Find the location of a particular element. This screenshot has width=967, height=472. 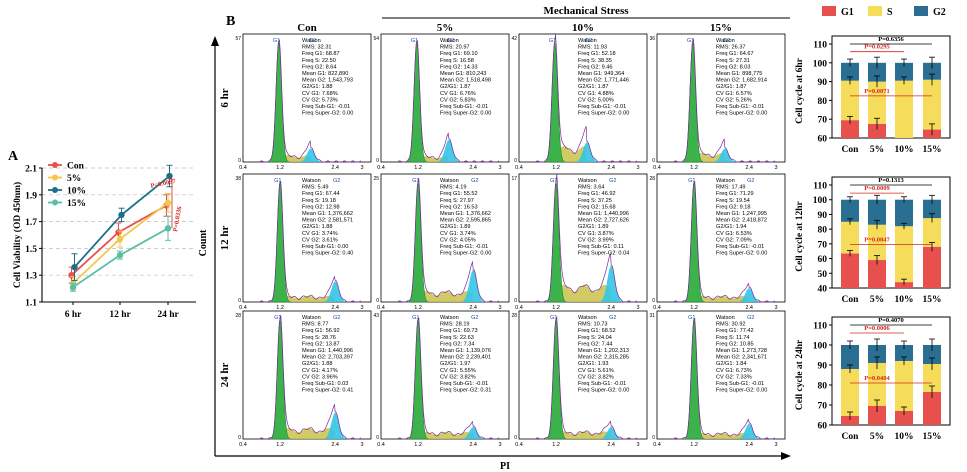

legend-marker is located at coordinates (55, 165).